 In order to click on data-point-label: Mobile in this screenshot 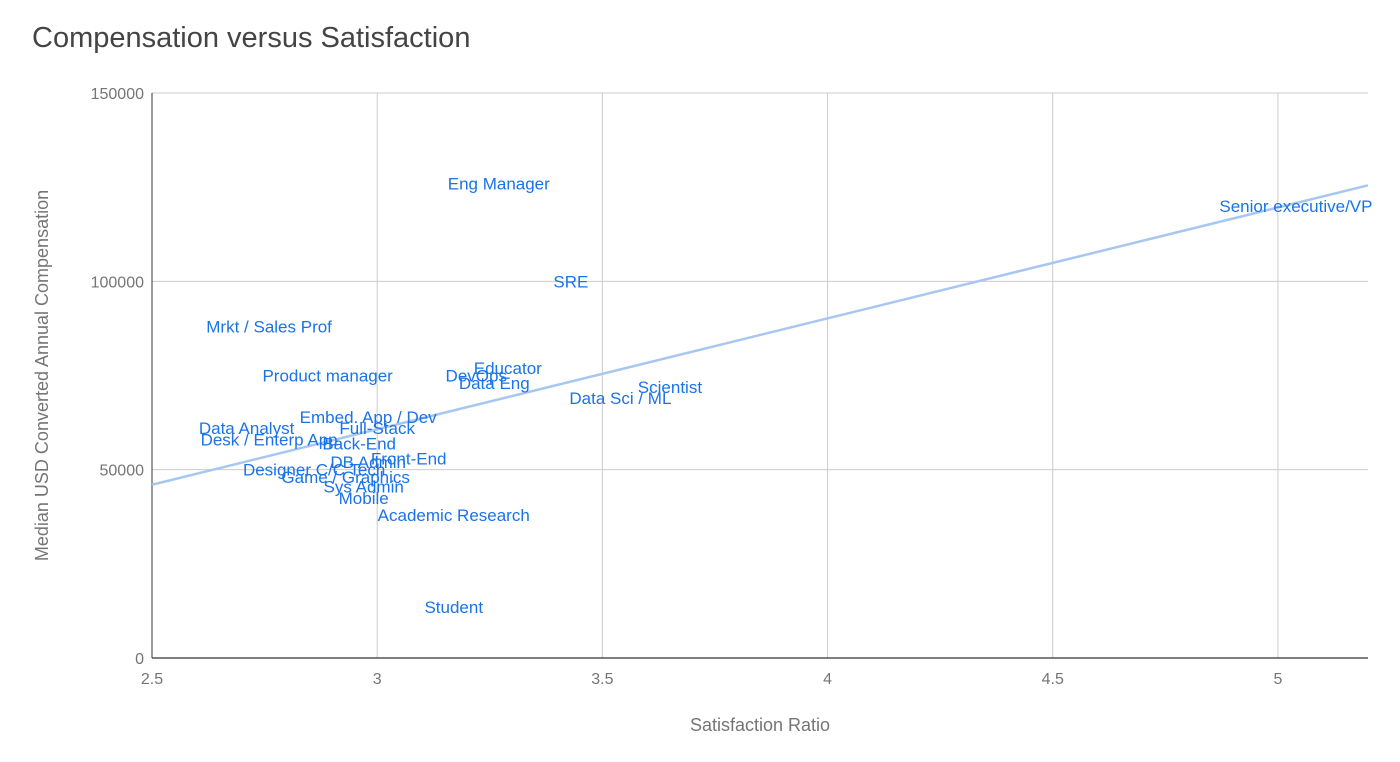, I will do `click(364, 498)`.